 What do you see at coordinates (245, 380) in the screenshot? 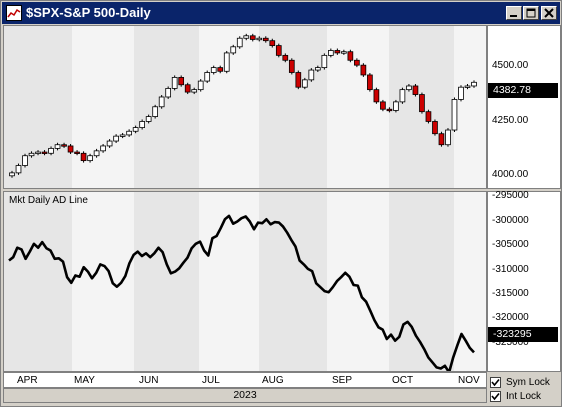
I see `date-axis: APR MAY JUN JUL AUG SEP OCT NOV` at bounding box center [245, 380].